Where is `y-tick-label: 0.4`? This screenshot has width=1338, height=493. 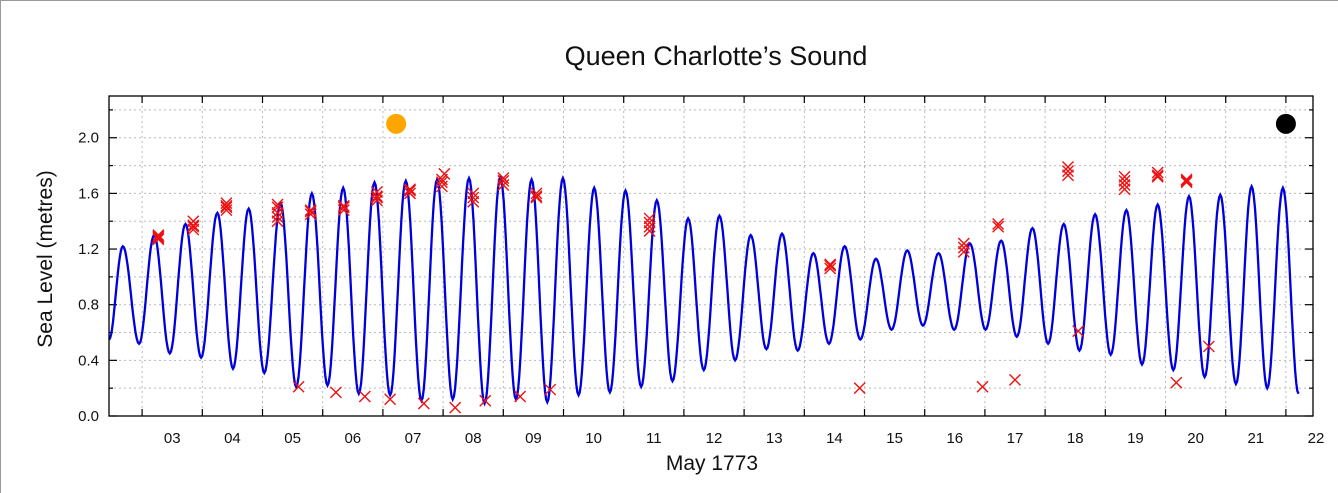 y-tick-label: 0.4 is located at coordinates (88, 360).